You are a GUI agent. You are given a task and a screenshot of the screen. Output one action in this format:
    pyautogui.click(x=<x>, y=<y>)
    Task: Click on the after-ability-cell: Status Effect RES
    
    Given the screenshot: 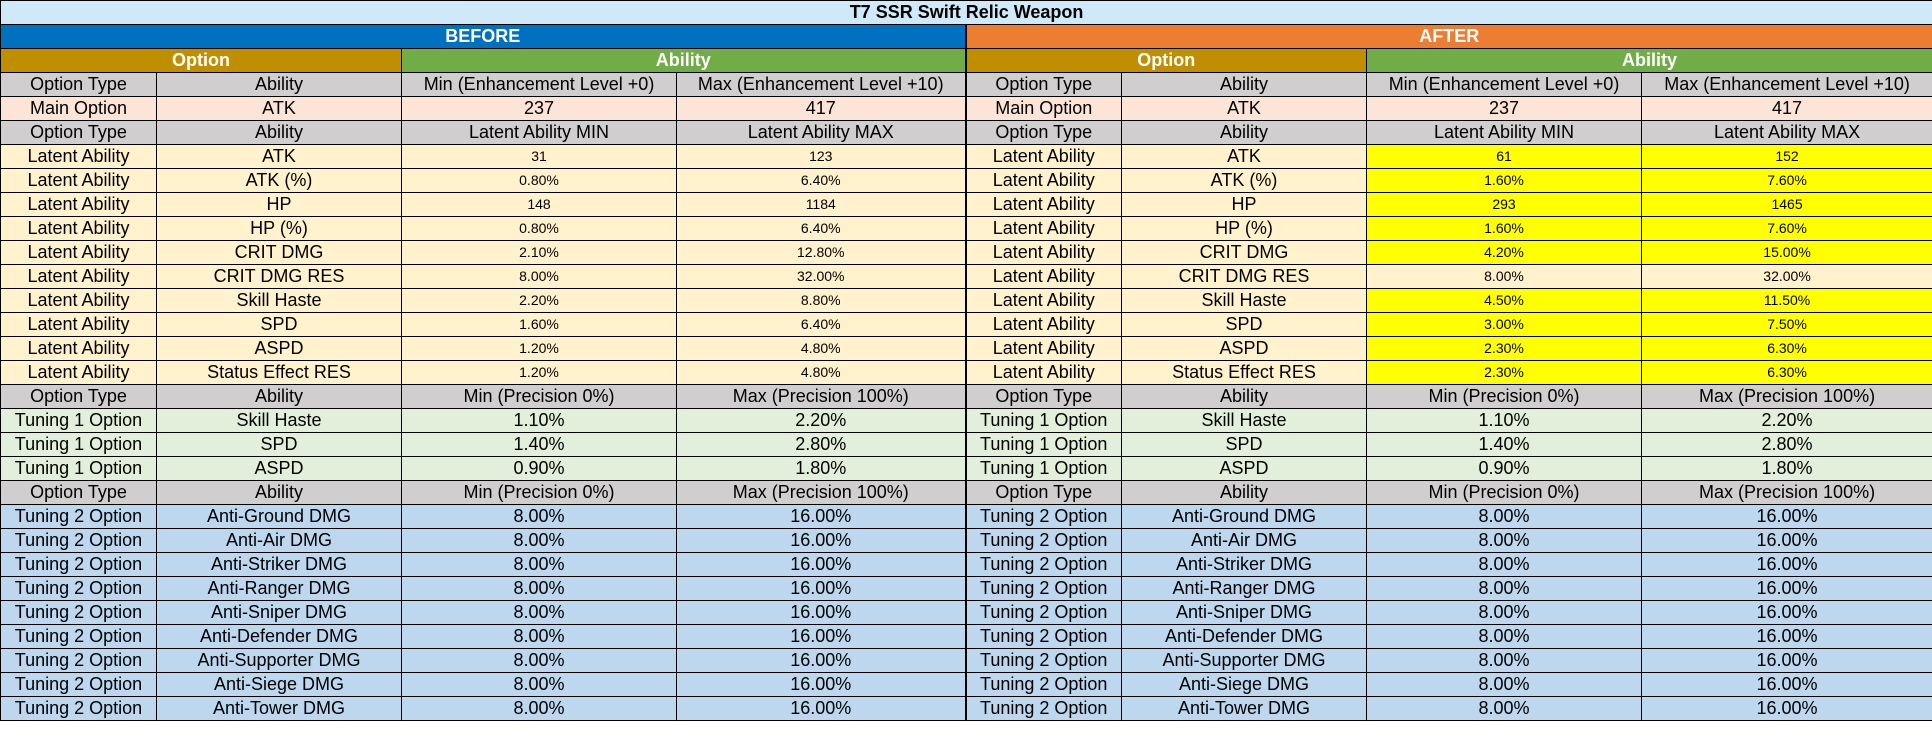 What is the action you would take?
    pyautogui.click(x=1244, y=372)
    